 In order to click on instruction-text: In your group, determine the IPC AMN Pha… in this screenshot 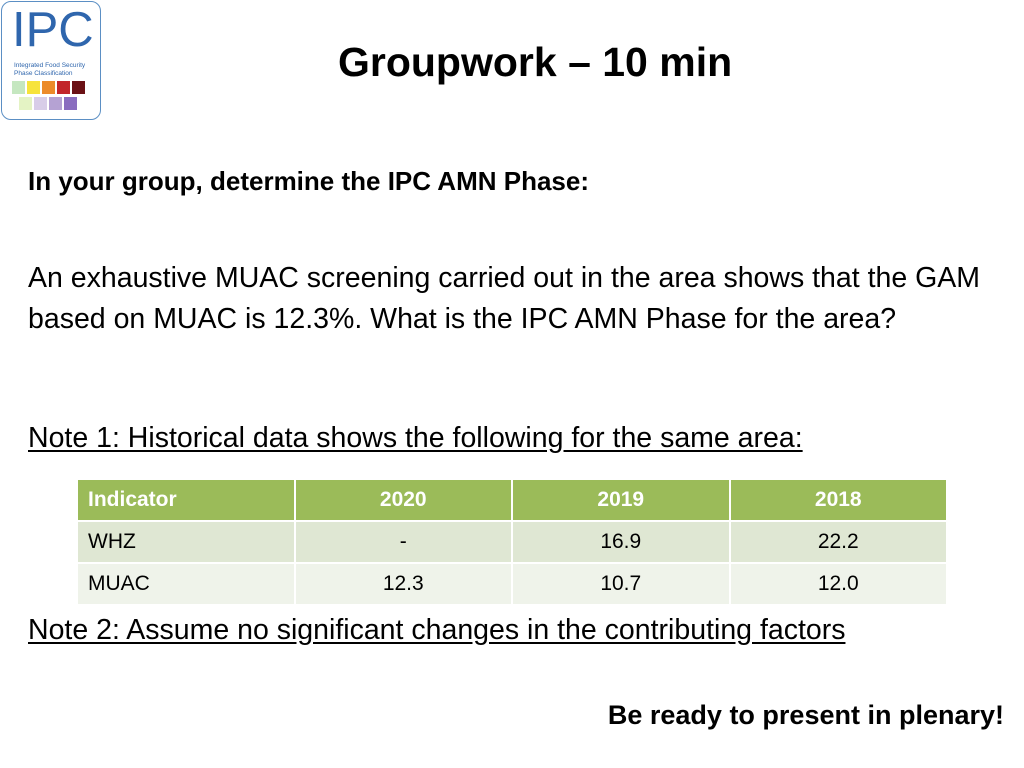, I will do `click(308, 181)`.